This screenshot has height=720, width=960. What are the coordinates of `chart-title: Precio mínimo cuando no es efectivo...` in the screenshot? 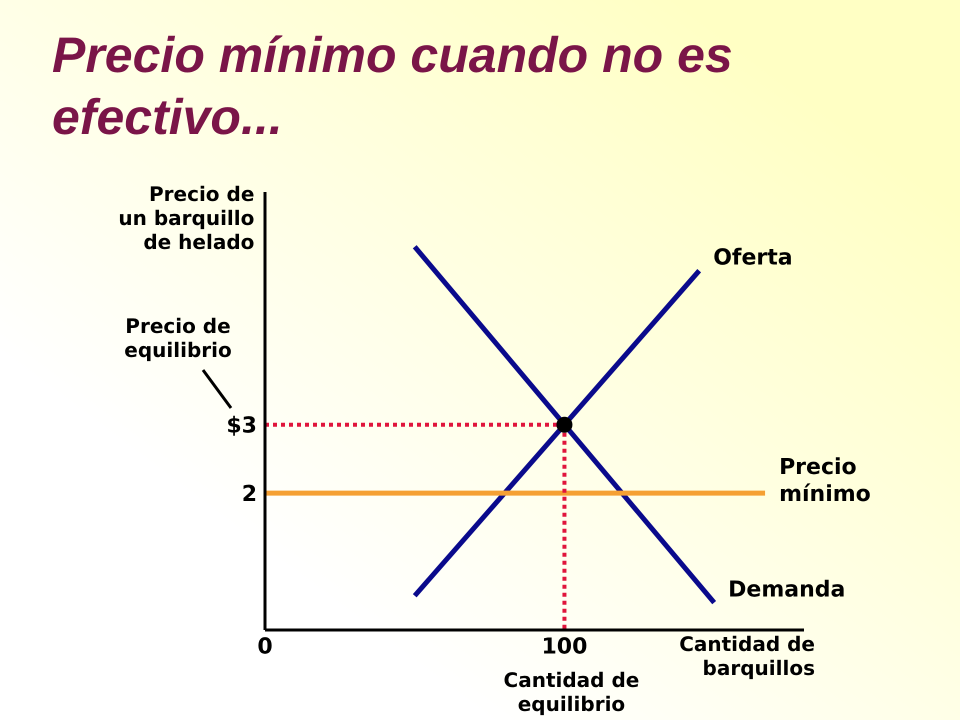 It's located at (393, 86).